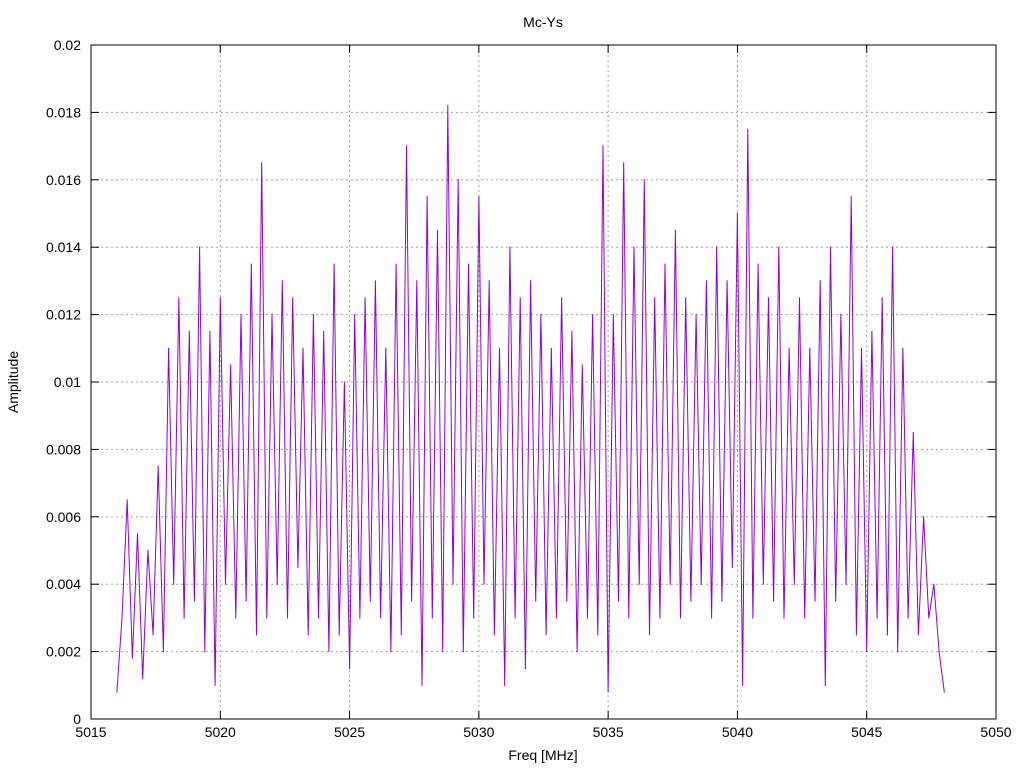 This screenshot has width=1024, height=768. I want to click on x-tick-label: 5040, so click(737, 732).